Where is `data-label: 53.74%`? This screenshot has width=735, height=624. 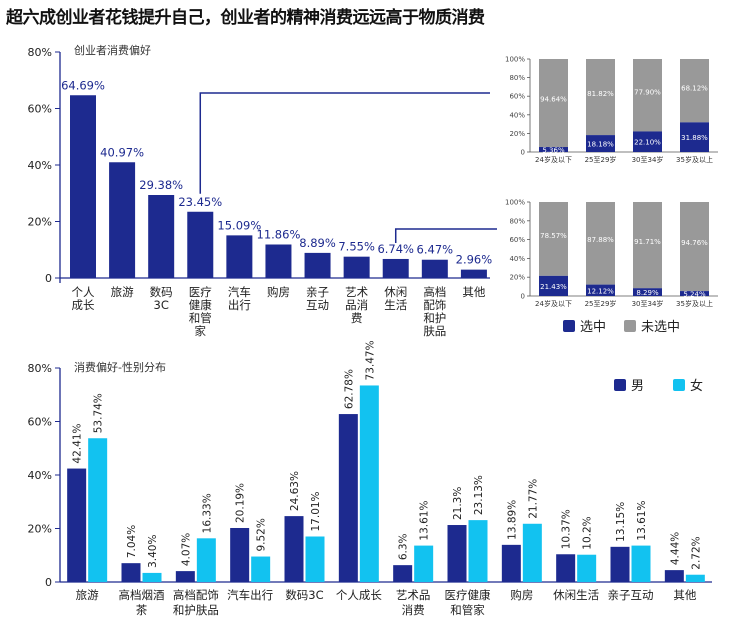 data-label: 53.74% is located at coordinates (99, 413).